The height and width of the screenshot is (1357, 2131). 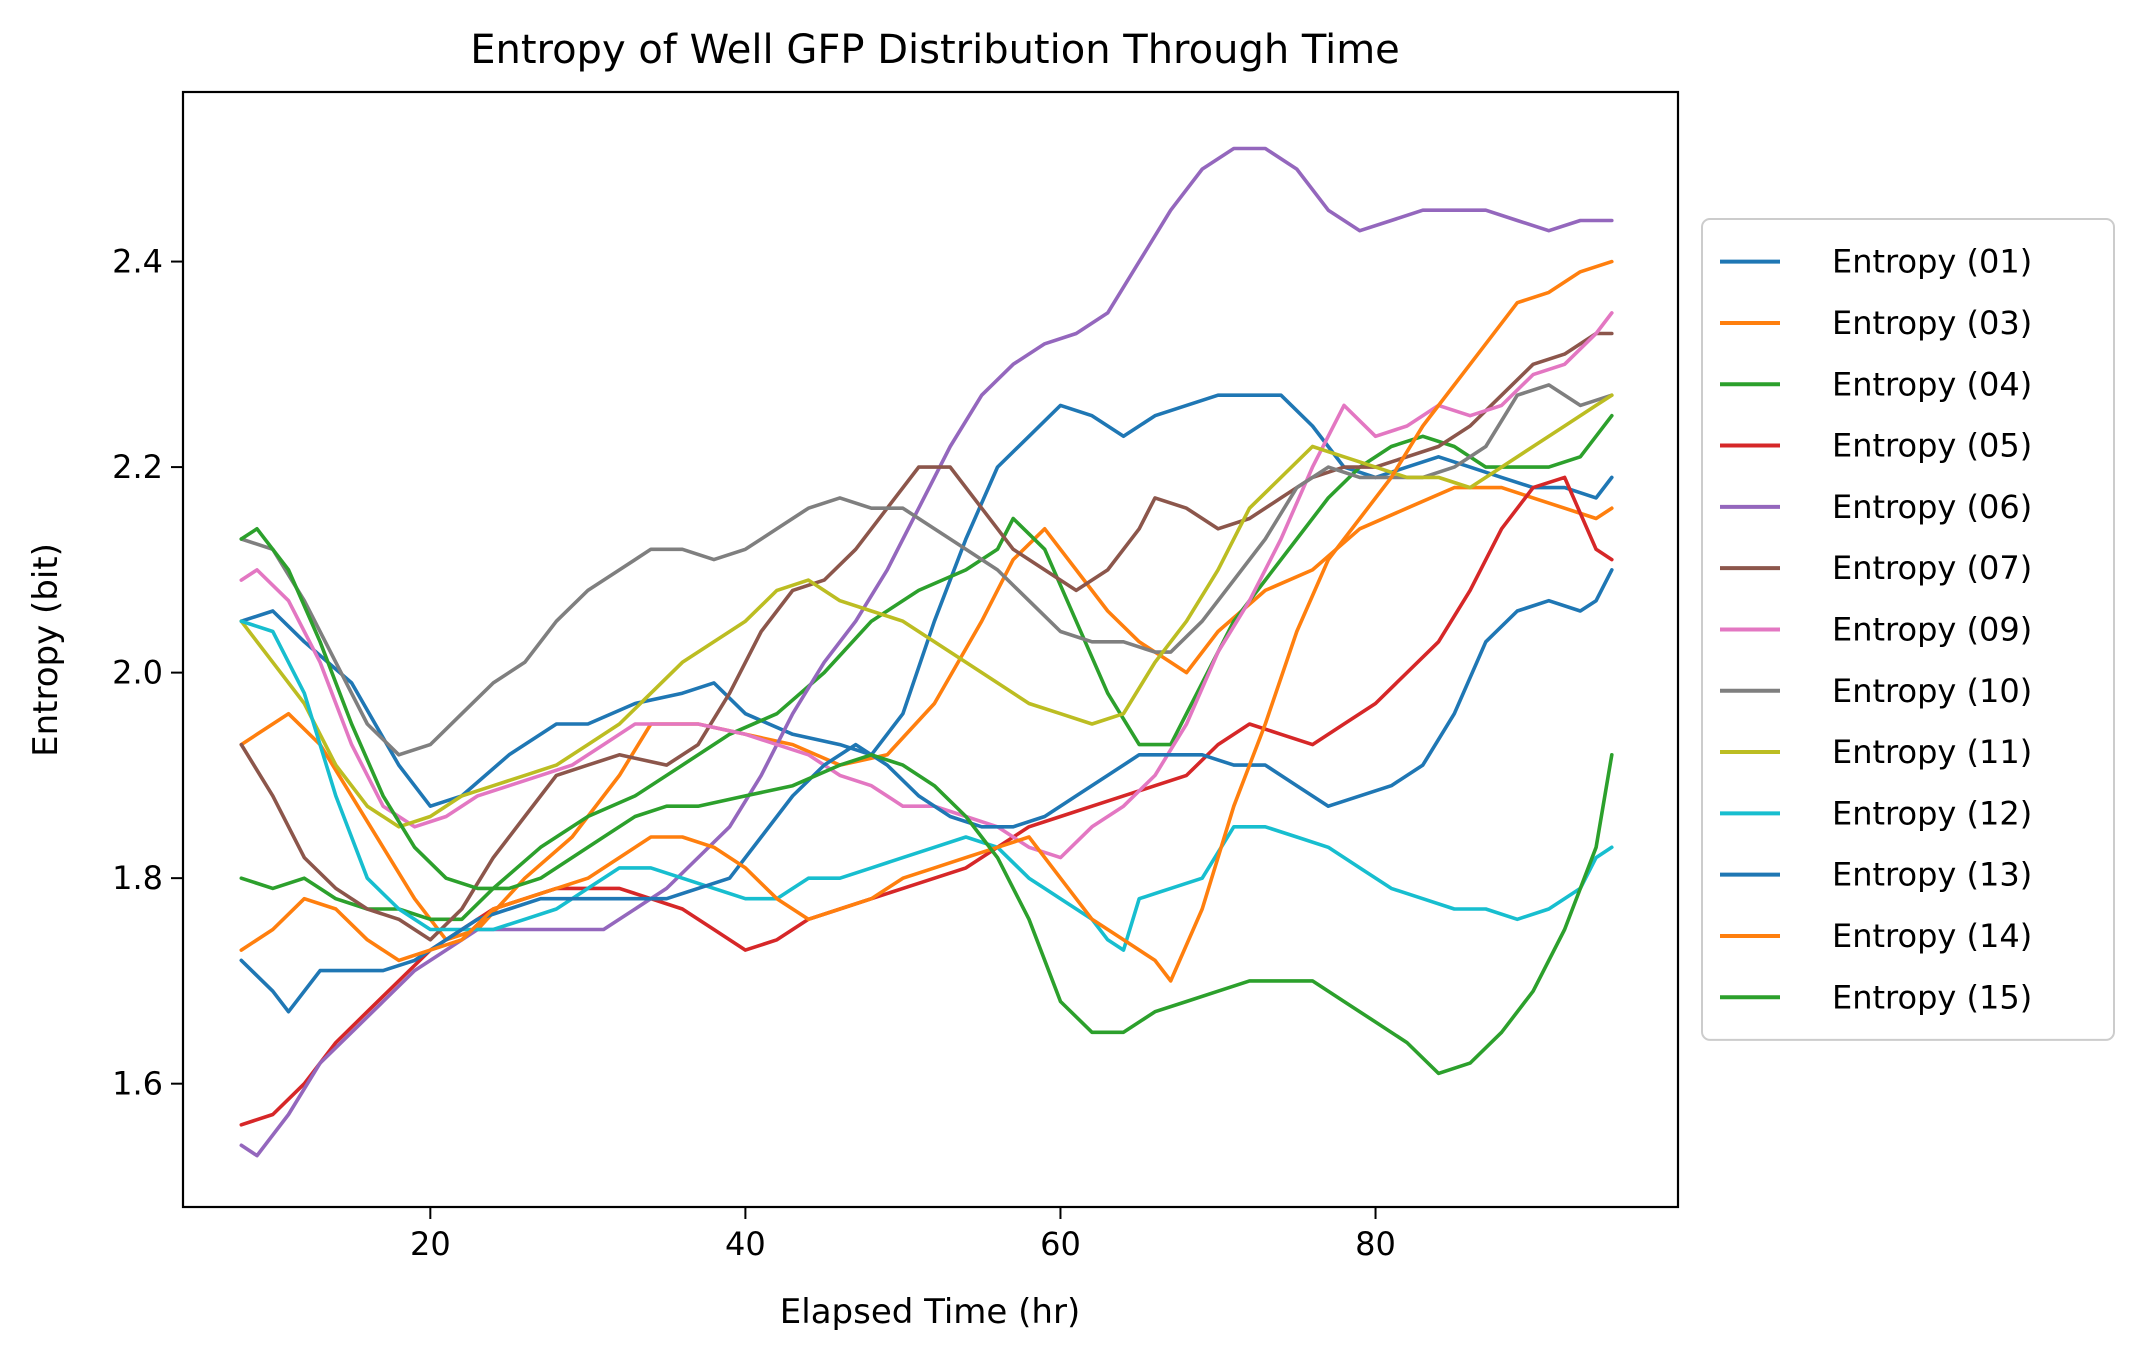 What do you see at coordinates (46, 650) in the screenshot?
I see `y-axis-label: Entropy (bit)` at bounding box center [46, 650].